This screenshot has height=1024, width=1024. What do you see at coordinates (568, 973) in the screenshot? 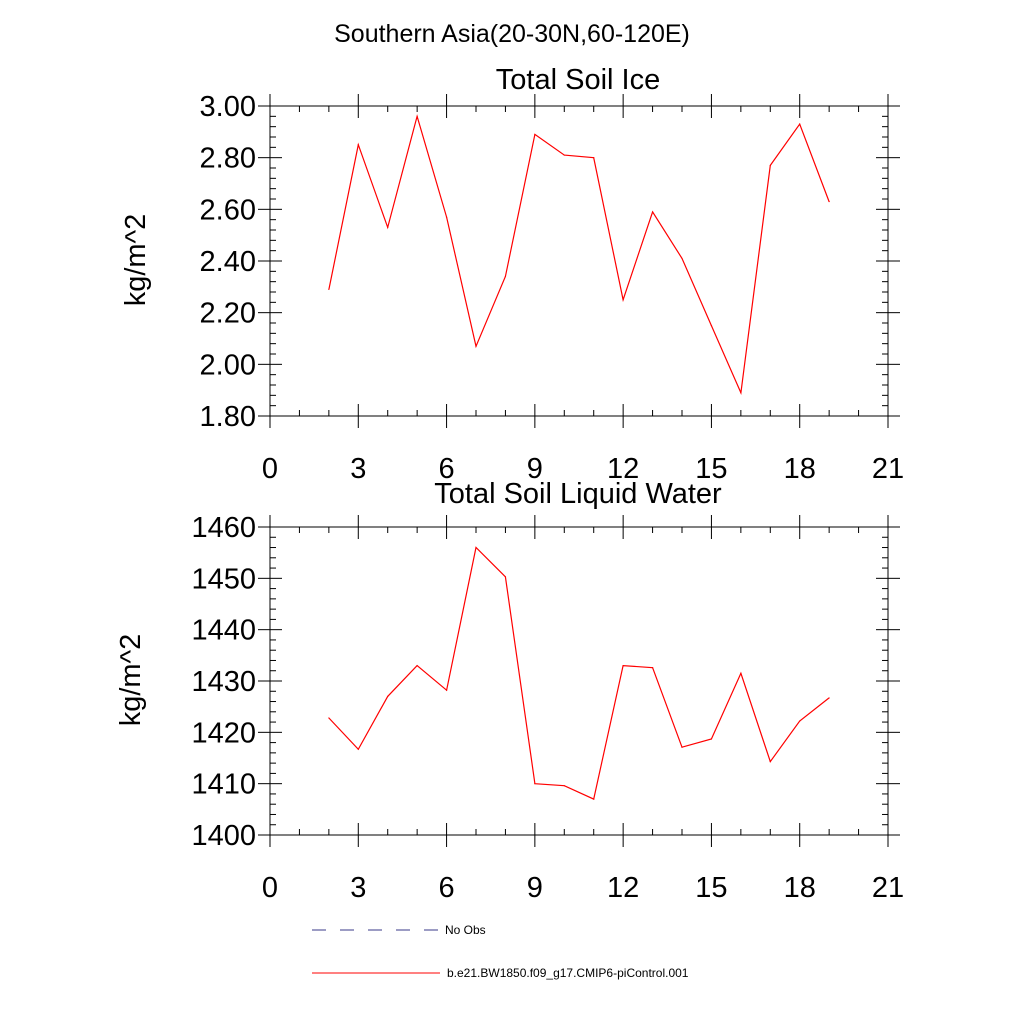
I see `legend-model-label: b.e21.BW1850.f09_g17.CMIP6-piControl.001` at bounding box center [568, 973].